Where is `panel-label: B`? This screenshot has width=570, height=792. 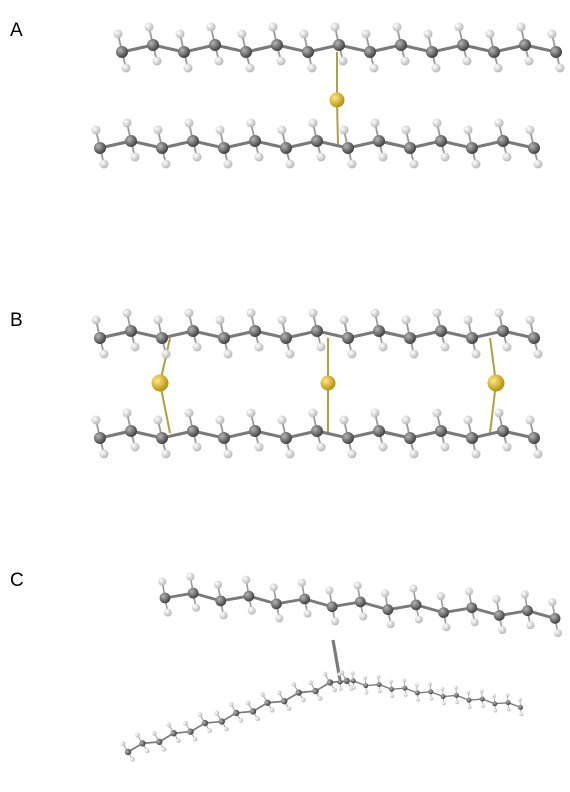 panel-label: B is located at coordinates (16, 320).